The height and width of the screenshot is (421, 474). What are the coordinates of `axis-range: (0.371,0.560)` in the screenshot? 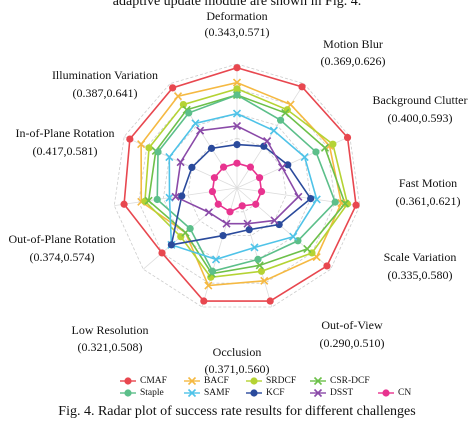 It's located at (237, 369).